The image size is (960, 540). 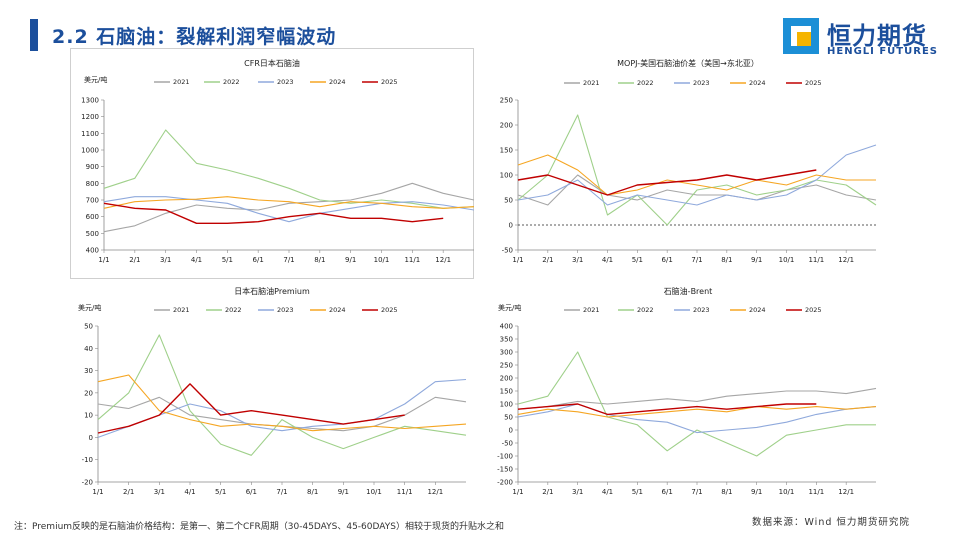 I want to click on x-tick-label: 9/1, so click(x=756, y=260).